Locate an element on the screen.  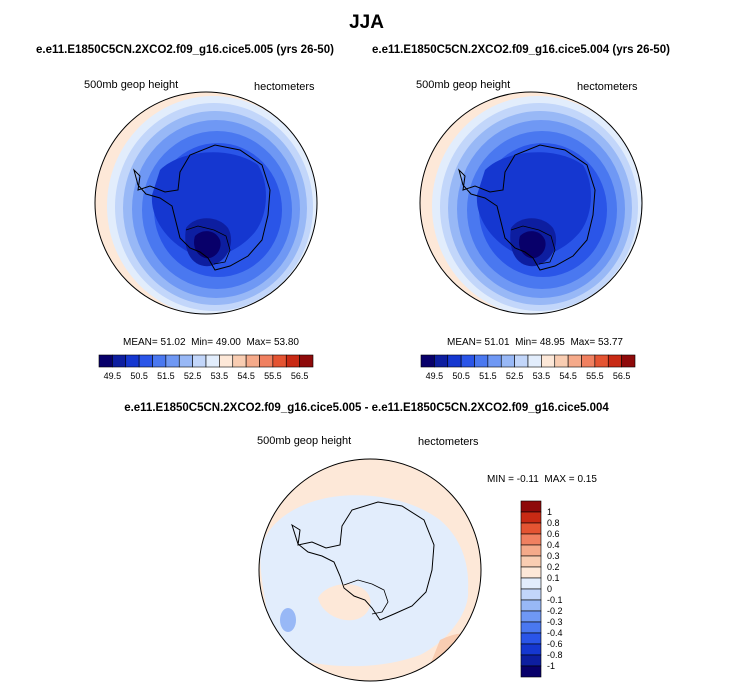
panel3-variable-label: 500mb geop height is located at coordinates (304, 441).